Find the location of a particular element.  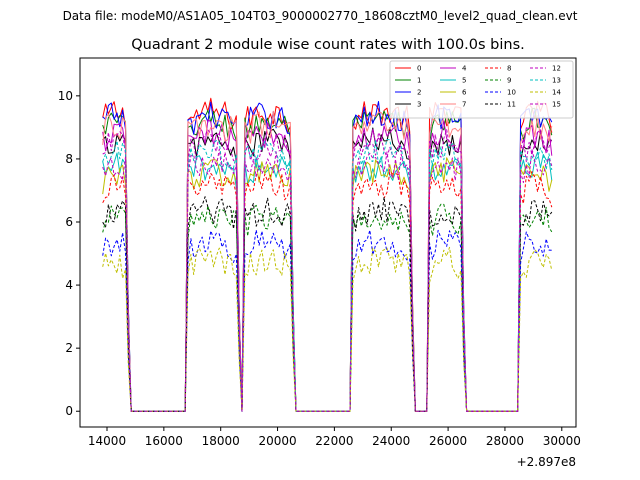

legend-frame is located at coordinates (481, 89).